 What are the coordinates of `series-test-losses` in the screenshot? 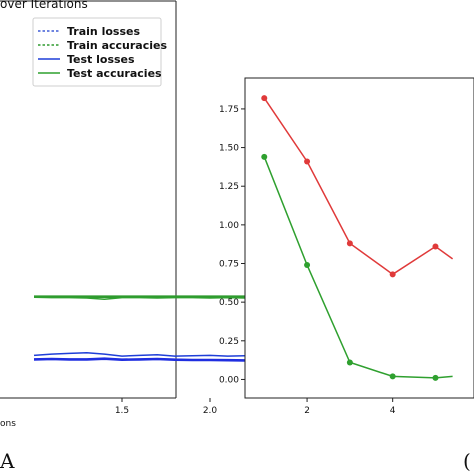 It's located at (139, 354).